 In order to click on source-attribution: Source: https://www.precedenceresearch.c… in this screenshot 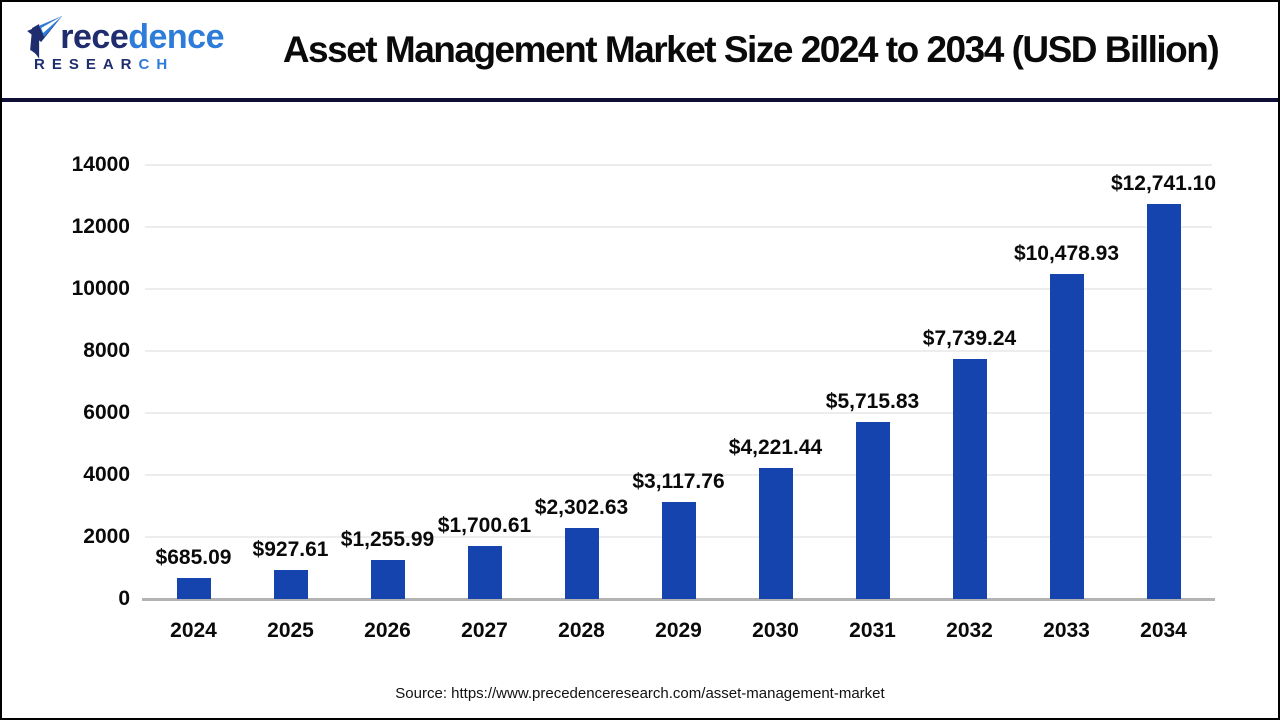, I will do `click(640, 693)`.